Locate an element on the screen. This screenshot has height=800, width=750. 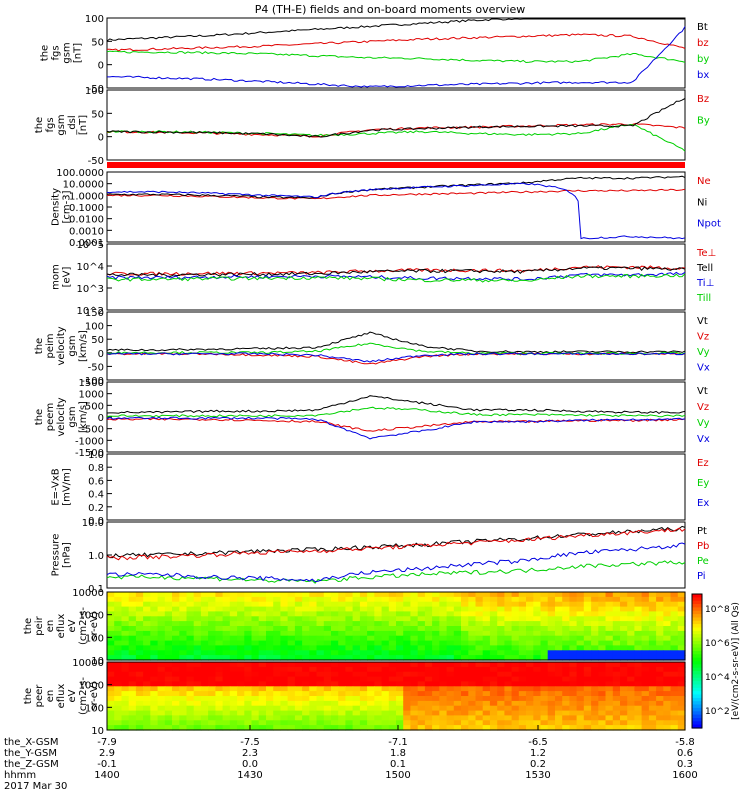
y-tick-label: 1.0 is located at coordinates (96, 455).